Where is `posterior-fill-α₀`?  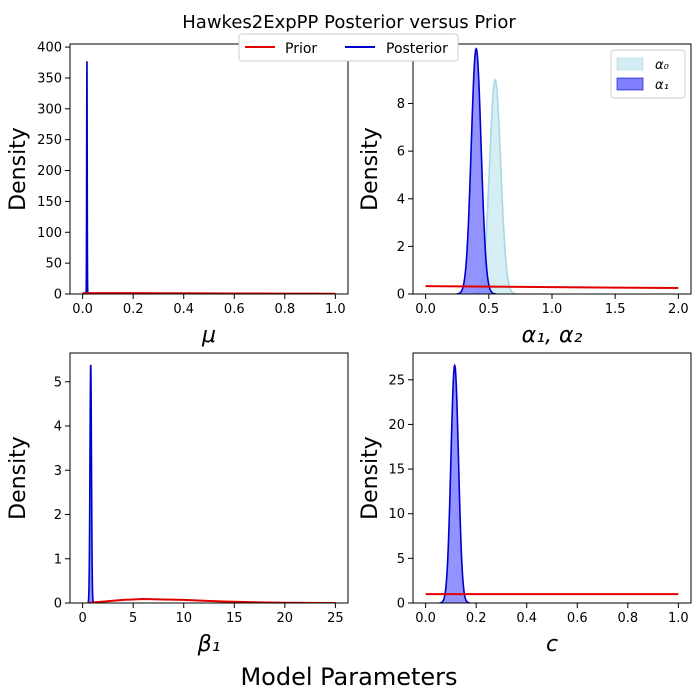 posterior-fill-α₀ is located at coordinates (495, 186).